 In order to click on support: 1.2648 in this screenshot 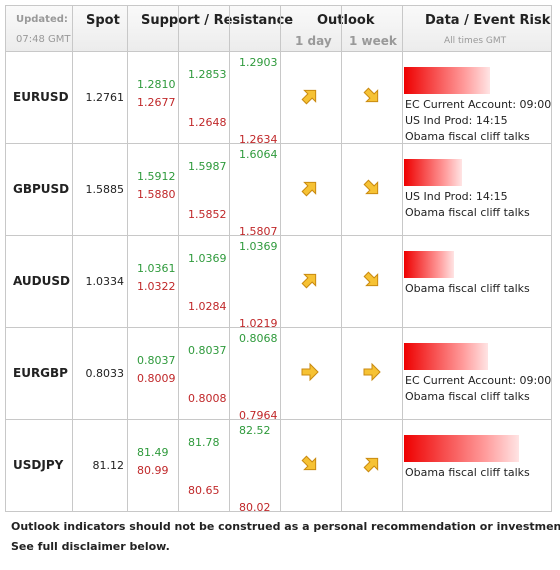, I will do `click(207, 122)`.